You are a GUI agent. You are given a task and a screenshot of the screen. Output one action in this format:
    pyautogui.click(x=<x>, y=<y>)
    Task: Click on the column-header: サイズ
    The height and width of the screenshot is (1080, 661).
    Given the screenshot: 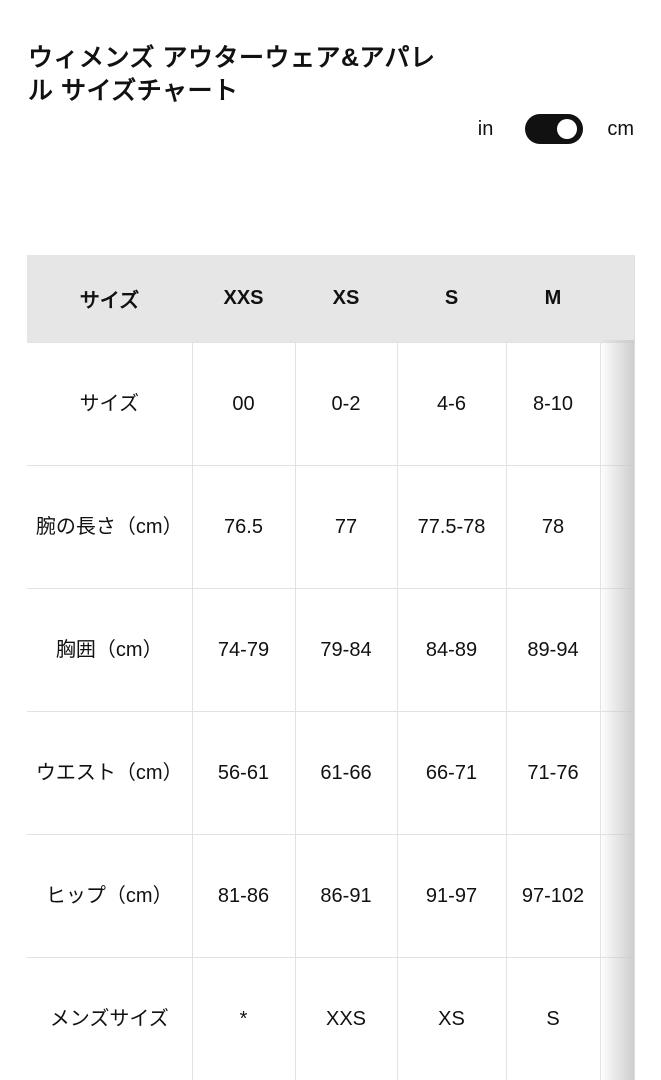 What is the action you would take?
    pyautogui.click(x=109, y=299)
    